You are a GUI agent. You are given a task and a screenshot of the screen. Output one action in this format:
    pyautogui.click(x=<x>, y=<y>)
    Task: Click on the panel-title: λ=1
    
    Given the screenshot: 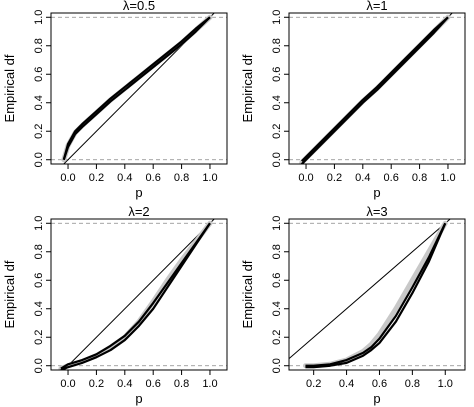 What is the action you would take?
    pyautogui.click(x=376, y=6)
    